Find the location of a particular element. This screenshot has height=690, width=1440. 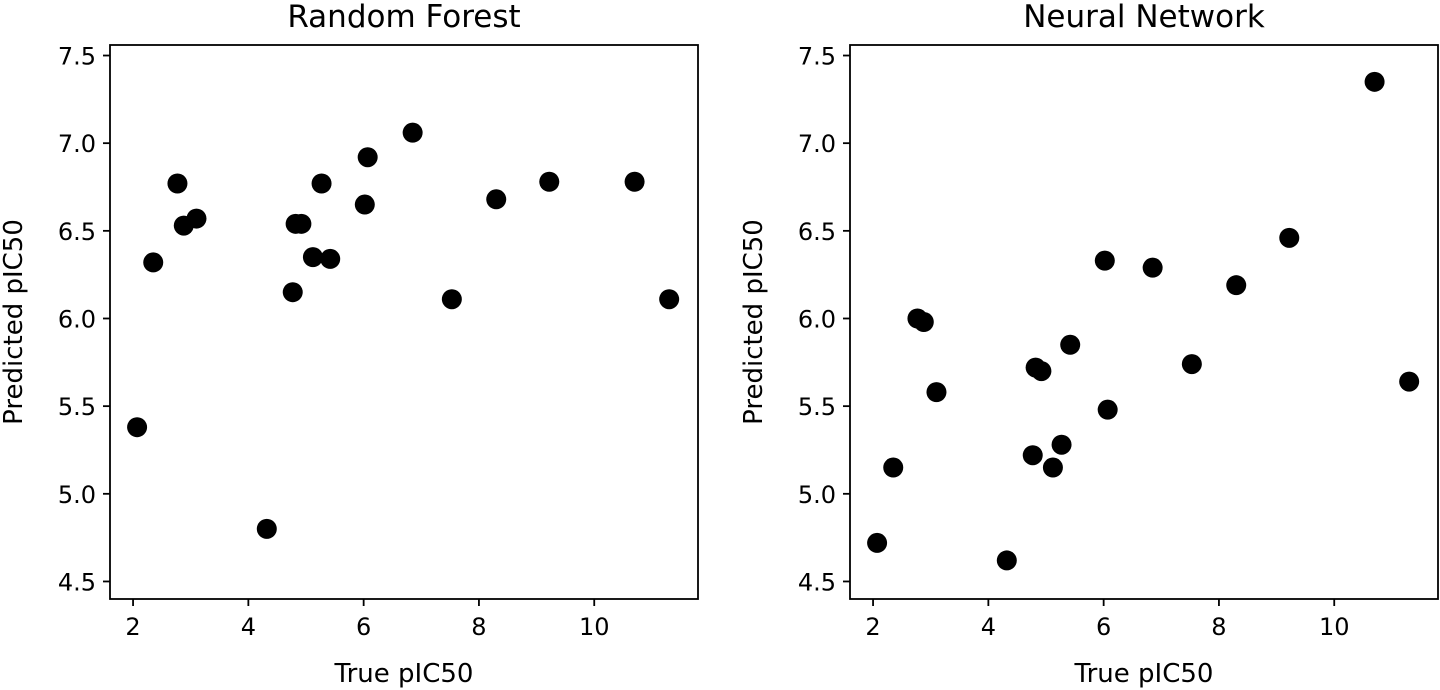

neural-network-x-tick-label: 10 is located at coordinates (1334, 627).